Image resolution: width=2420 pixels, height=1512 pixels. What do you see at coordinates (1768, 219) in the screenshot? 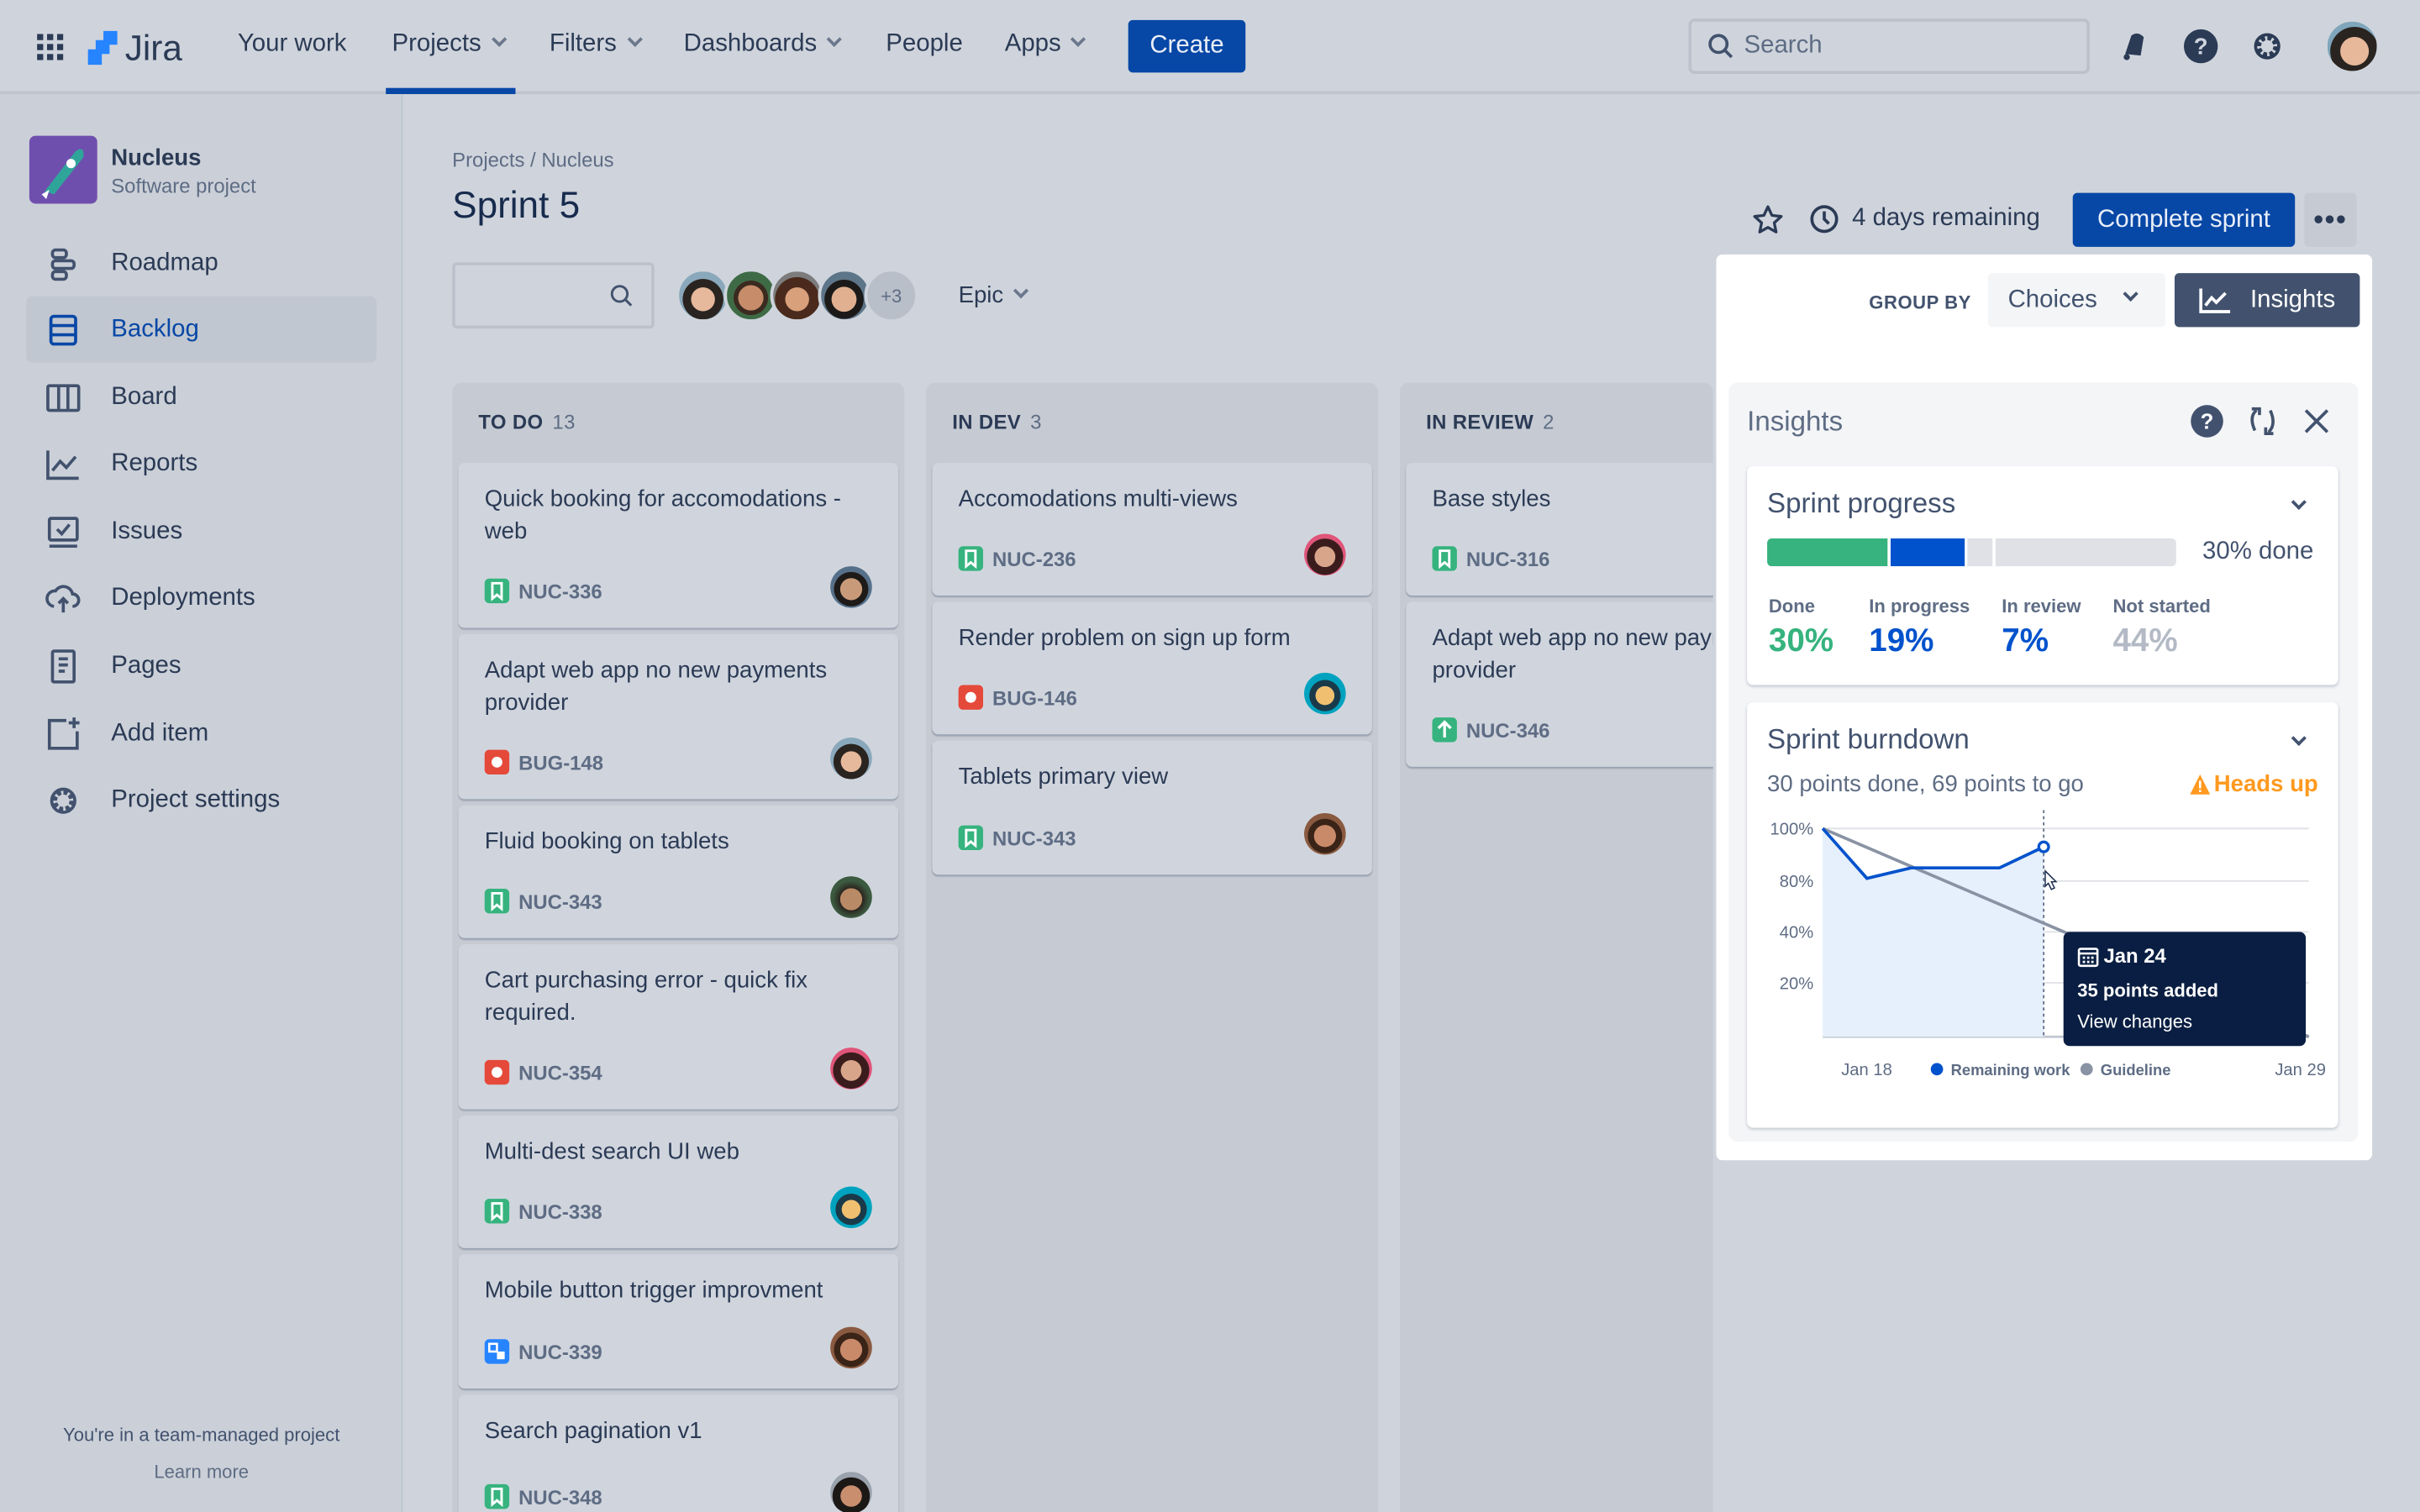
I see `star-icon` at bounding box center [1768, 219].